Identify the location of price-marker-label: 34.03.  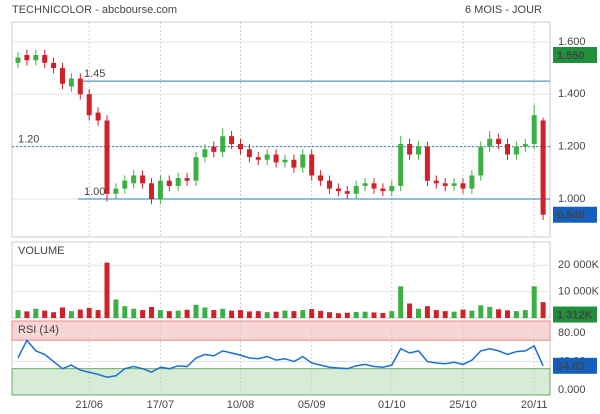
(571, 367).